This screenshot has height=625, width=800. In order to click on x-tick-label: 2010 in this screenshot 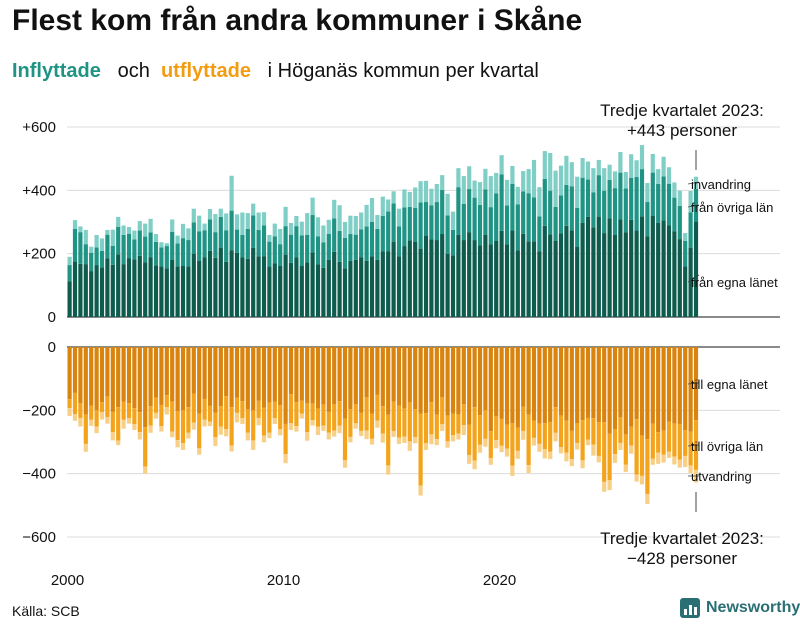, I will do `click(283, 580)`.